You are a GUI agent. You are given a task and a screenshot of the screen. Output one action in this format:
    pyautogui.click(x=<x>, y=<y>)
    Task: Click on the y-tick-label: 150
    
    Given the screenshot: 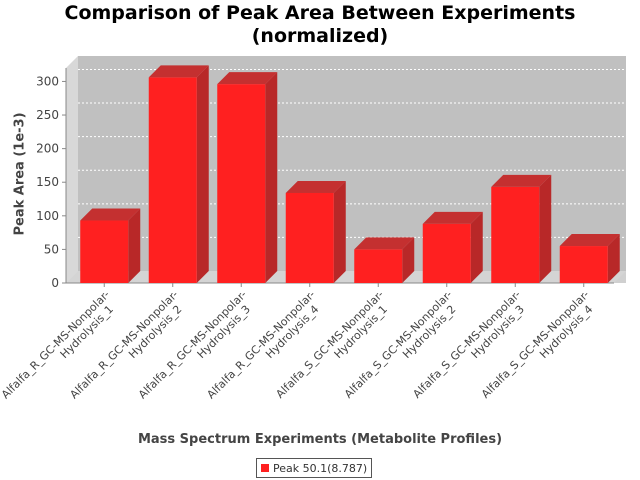 What is the action you would take?
    pyautogui.click(x=47, y=182)
    